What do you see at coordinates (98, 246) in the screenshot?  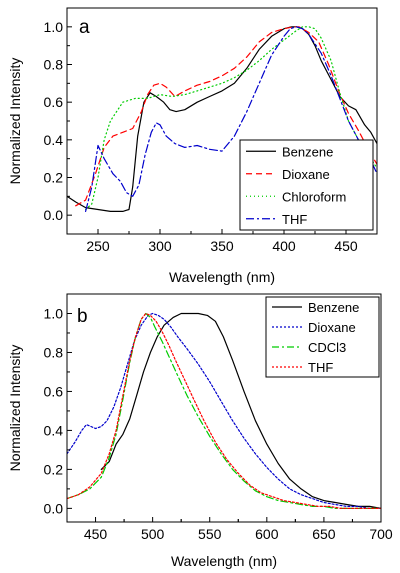 I see `x-tick-label-a: 250` at bounding box center [98, 246].